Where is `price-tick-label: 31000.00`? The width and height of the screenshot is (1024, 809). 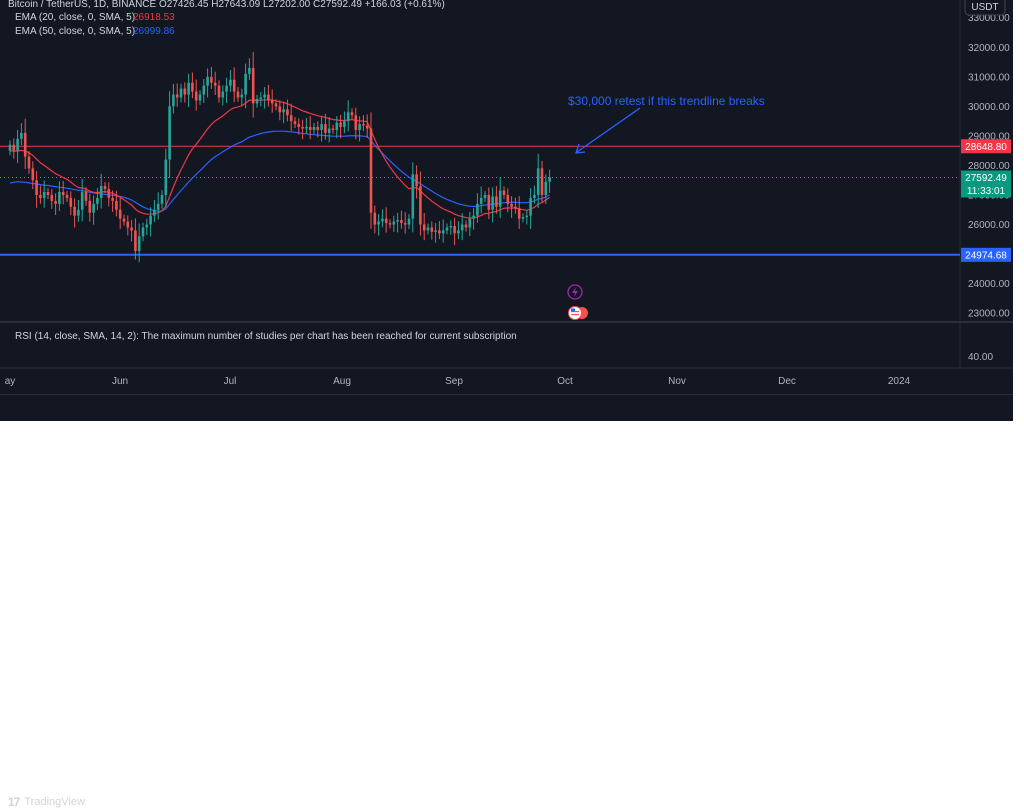
price-tick-label: 31000.00 is located at coordinates (989, 77).